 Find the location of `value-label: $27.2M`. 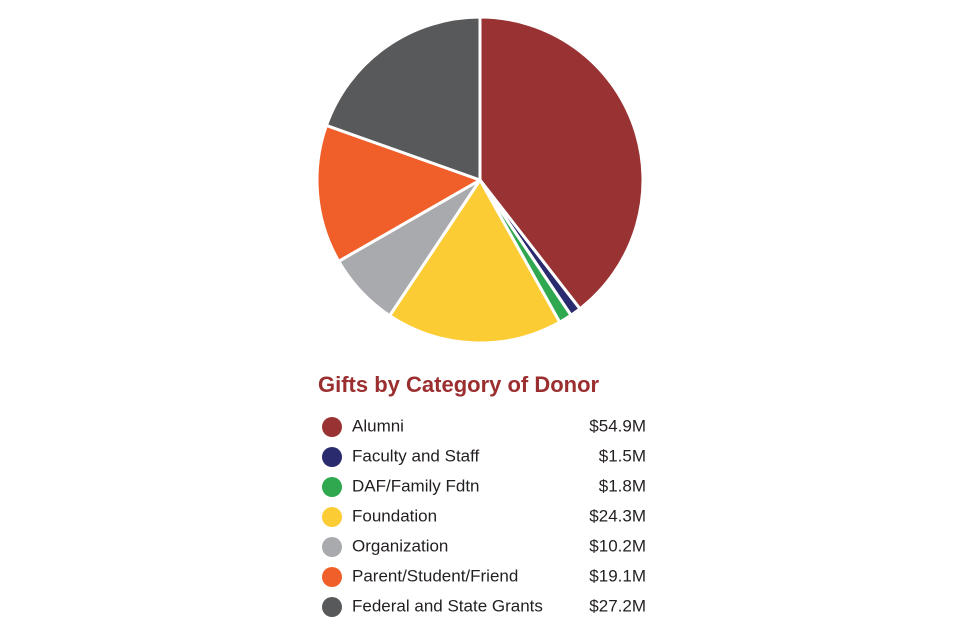

value-label: $27.2M is located at coordinates (617, 605).